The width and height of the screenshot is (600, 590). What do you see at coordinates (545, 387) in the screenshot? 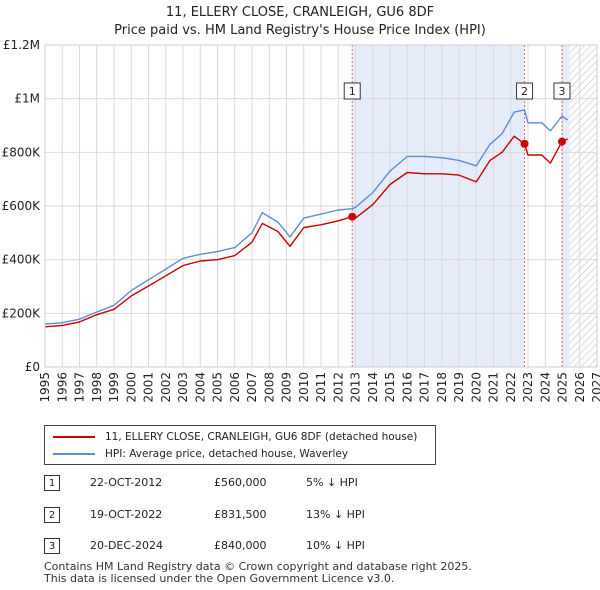
I see `x-tick-label: 2024` at bounding box center [545, 387].